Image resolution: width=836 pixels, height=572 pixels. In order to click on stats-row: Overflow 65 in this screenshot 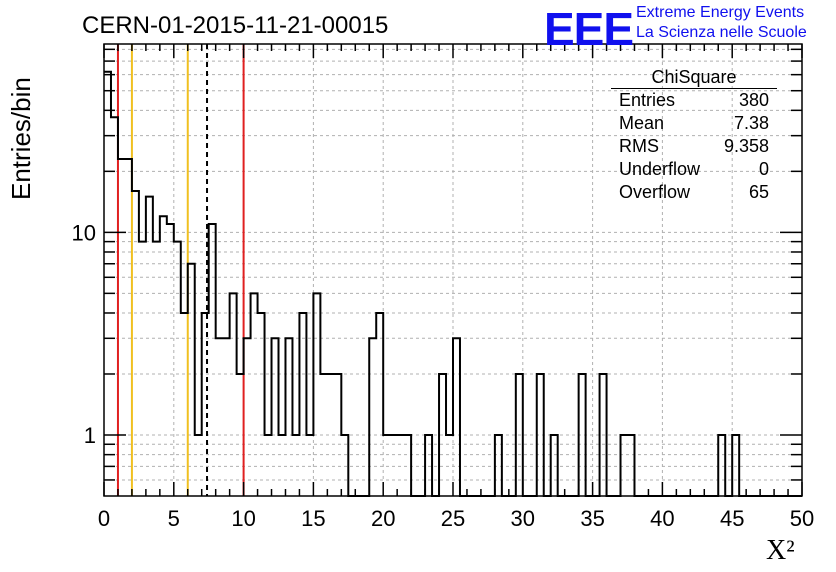, I will do `click(694, 192)`.